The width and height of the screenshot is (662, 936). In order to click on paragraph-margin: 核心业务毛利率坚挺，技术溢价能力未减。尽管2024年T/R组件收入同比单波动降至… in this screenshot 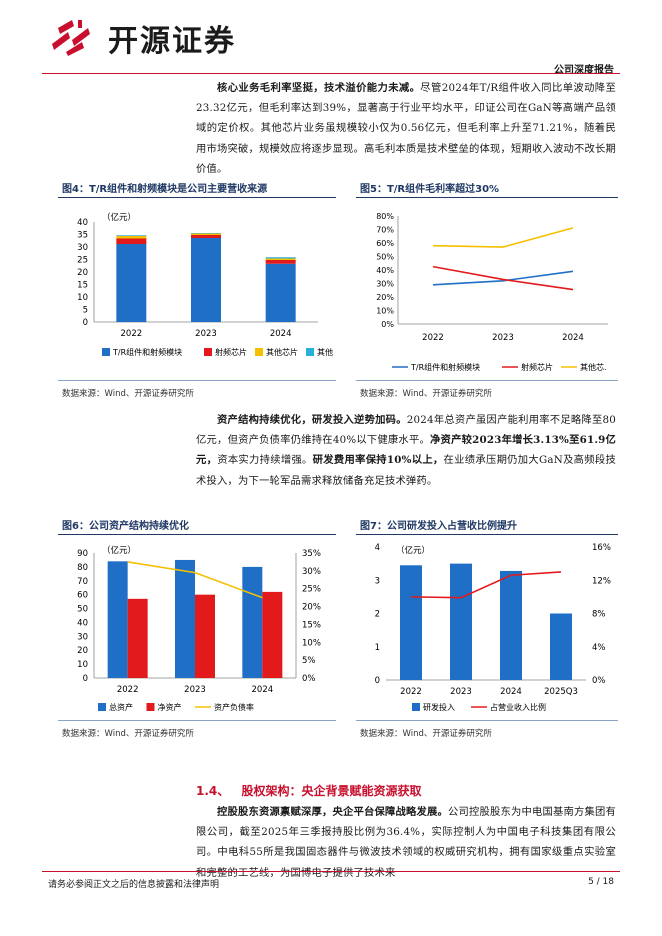, I will do `click(406, 128)`.